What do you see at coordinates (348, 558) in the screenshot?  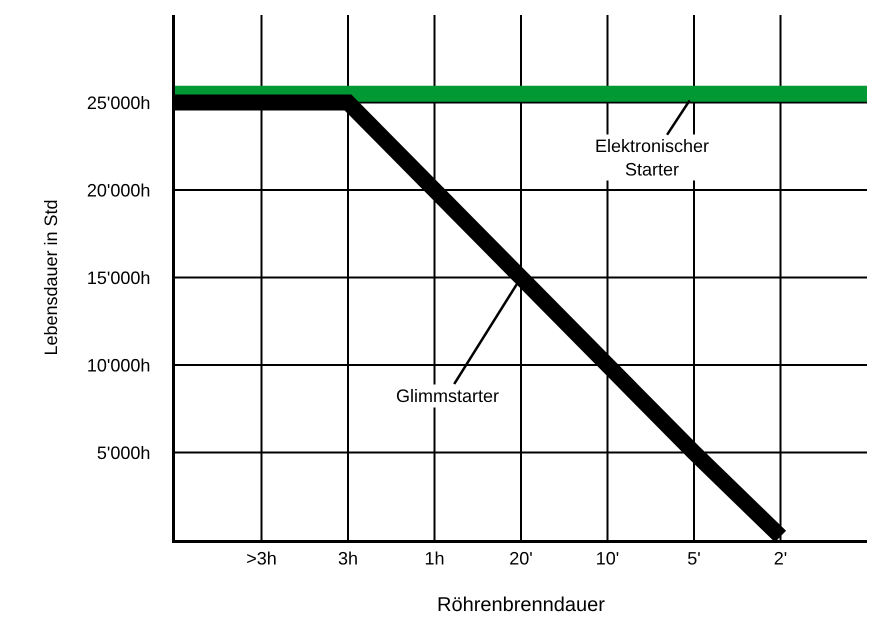 I see `x-tick-label: 3h` at bounding box center [348, 558].